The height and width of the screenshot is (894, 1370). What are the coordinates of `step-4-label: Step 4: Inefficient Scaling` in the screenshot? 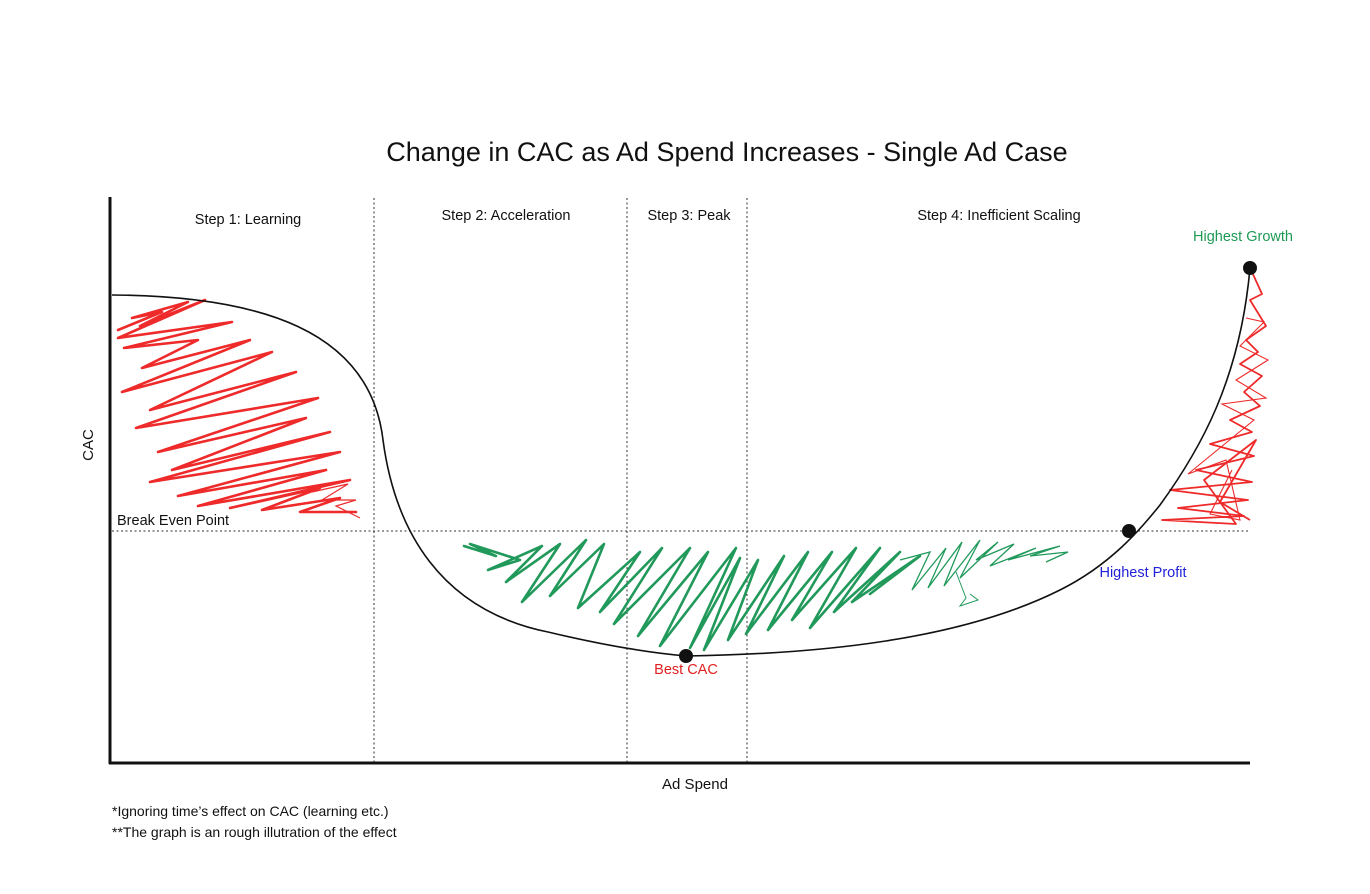 It's located at (998, 216).